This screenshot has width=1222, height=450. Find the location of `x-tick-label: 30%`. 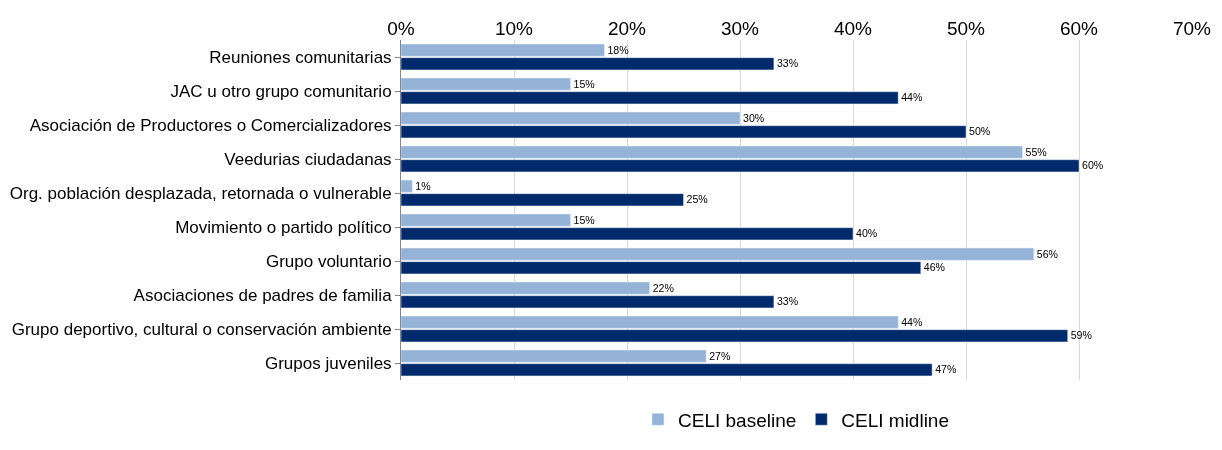

x-tick-label: 30% is located at coordinates (740, 29).